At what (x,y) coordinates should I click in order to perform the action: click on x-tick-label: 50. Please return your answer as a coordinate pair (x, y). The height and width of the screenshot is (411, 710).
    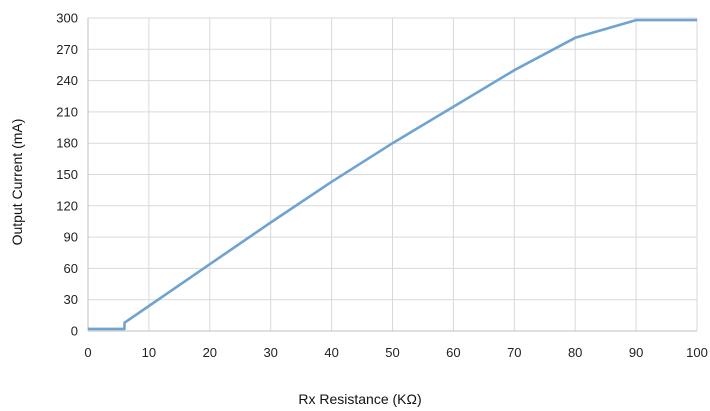
    Looking at the image, I should click on (392, 352).